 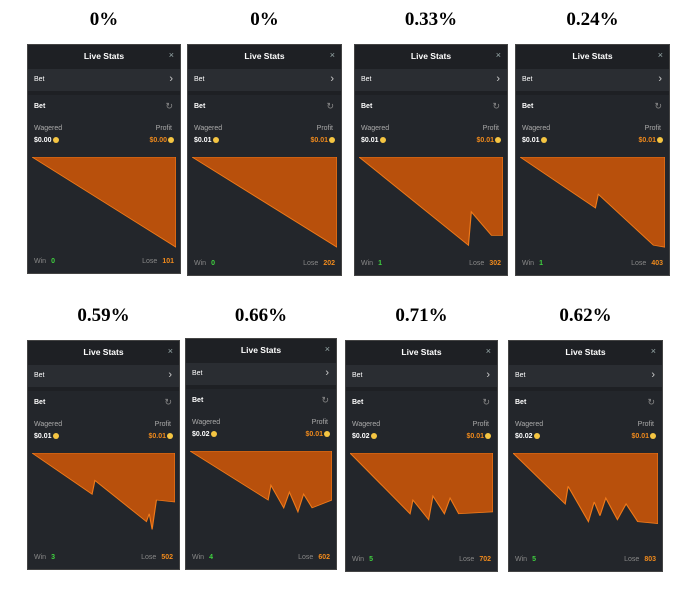 What do you see at coordinates (104, 19) in the screenshot?
I see `percent-label: 0%` at bounding box center [104, 19].